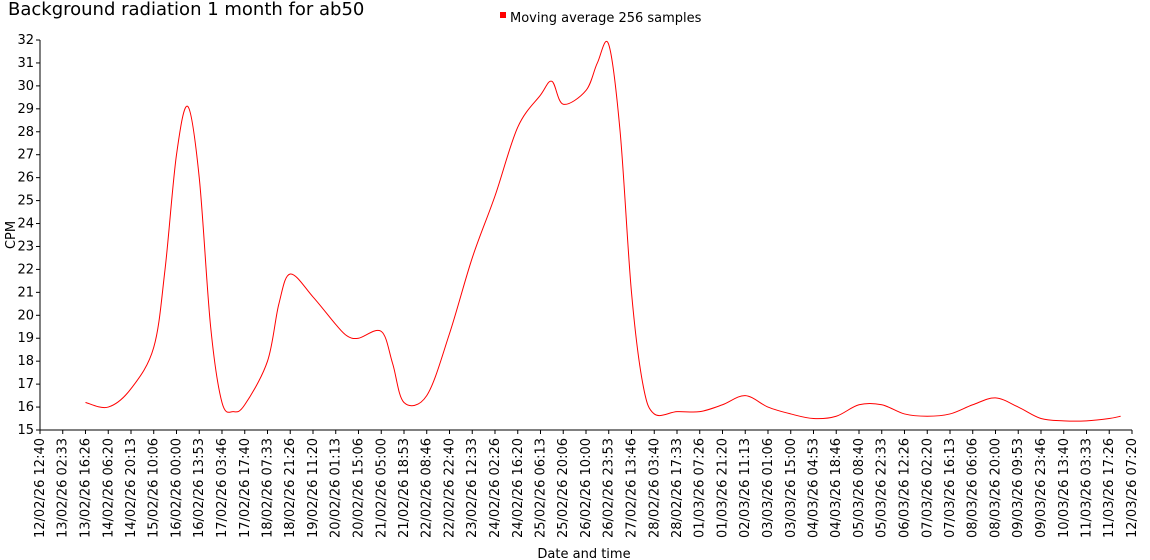  I want to click on y-tick-label: 30, so click(25, 86).